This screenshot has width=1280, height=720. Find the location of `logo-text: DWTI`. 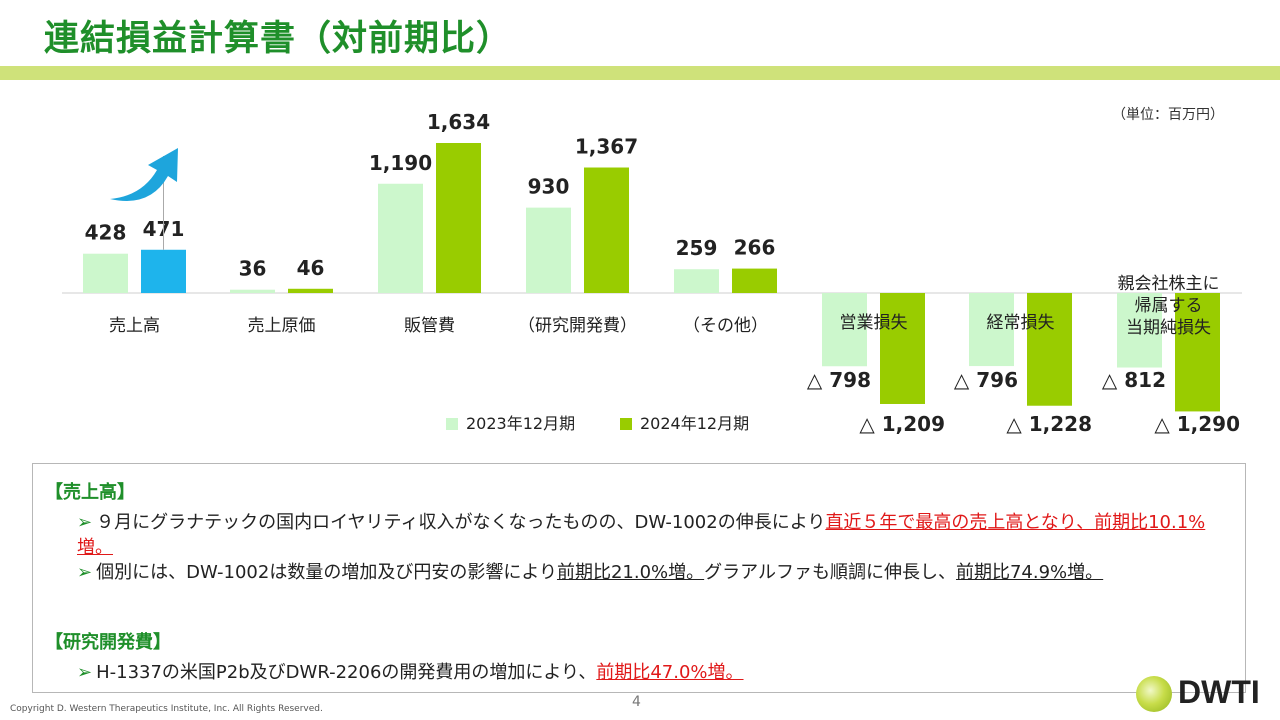

logo-text: DWTI is located at coordinates (1219, 692).